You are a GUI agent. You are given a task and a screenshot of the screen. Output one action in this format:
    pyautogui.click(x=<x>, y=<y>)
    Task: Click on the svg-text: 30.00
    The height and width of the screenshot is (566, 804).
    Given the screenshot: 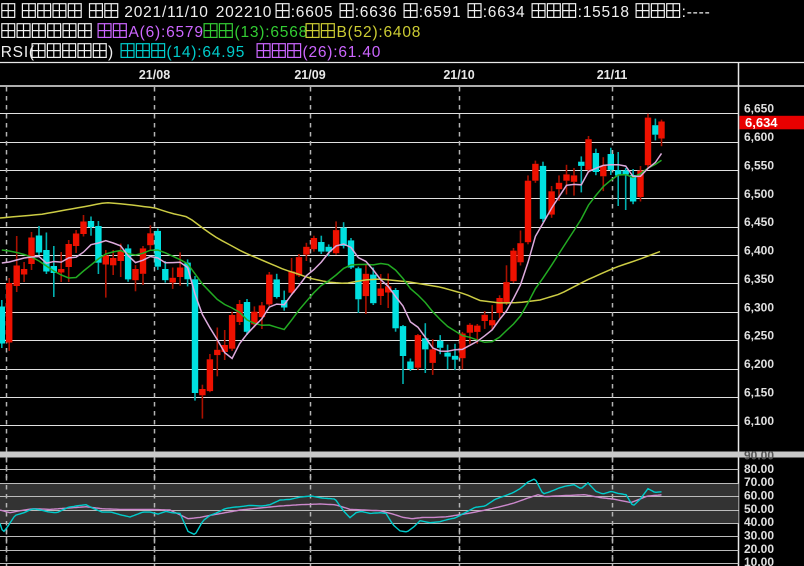 What is the action you would take?
    pyautogui.click(x=759, y=536)
    